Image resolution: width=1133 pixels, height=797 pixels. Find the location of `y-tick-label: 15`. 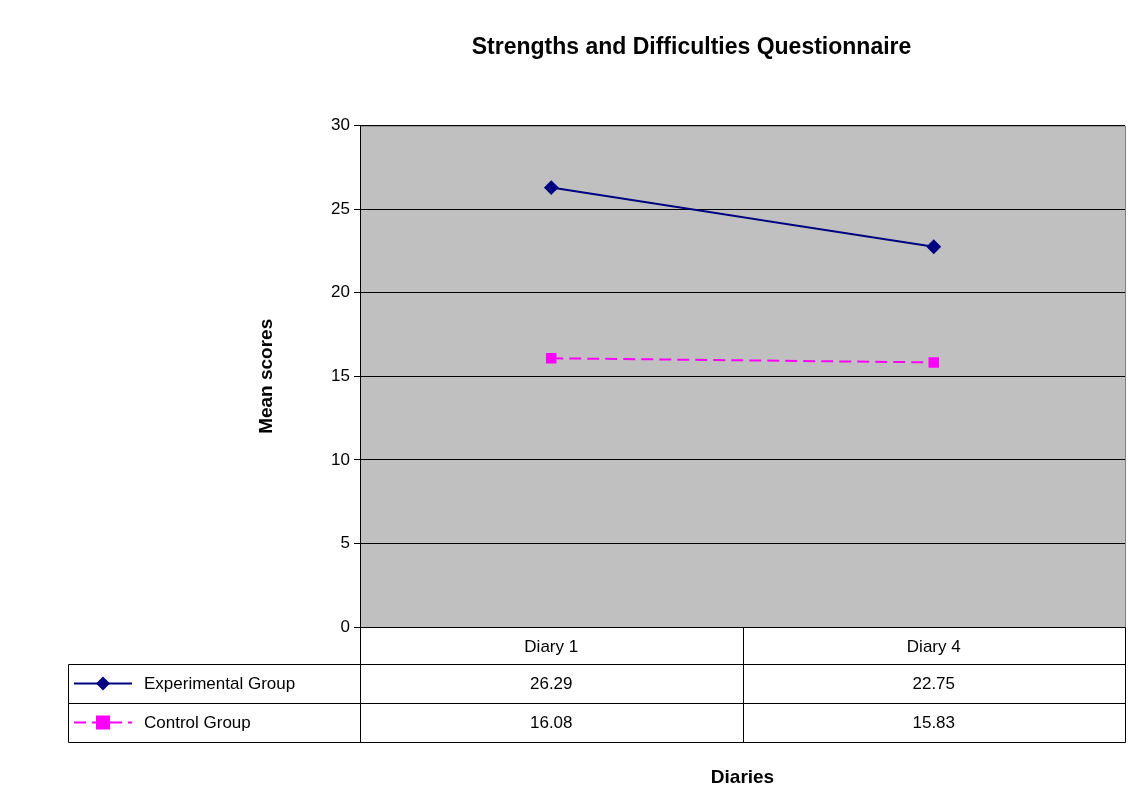

y-tick-label: 15 is located at coordinates (340, 375).